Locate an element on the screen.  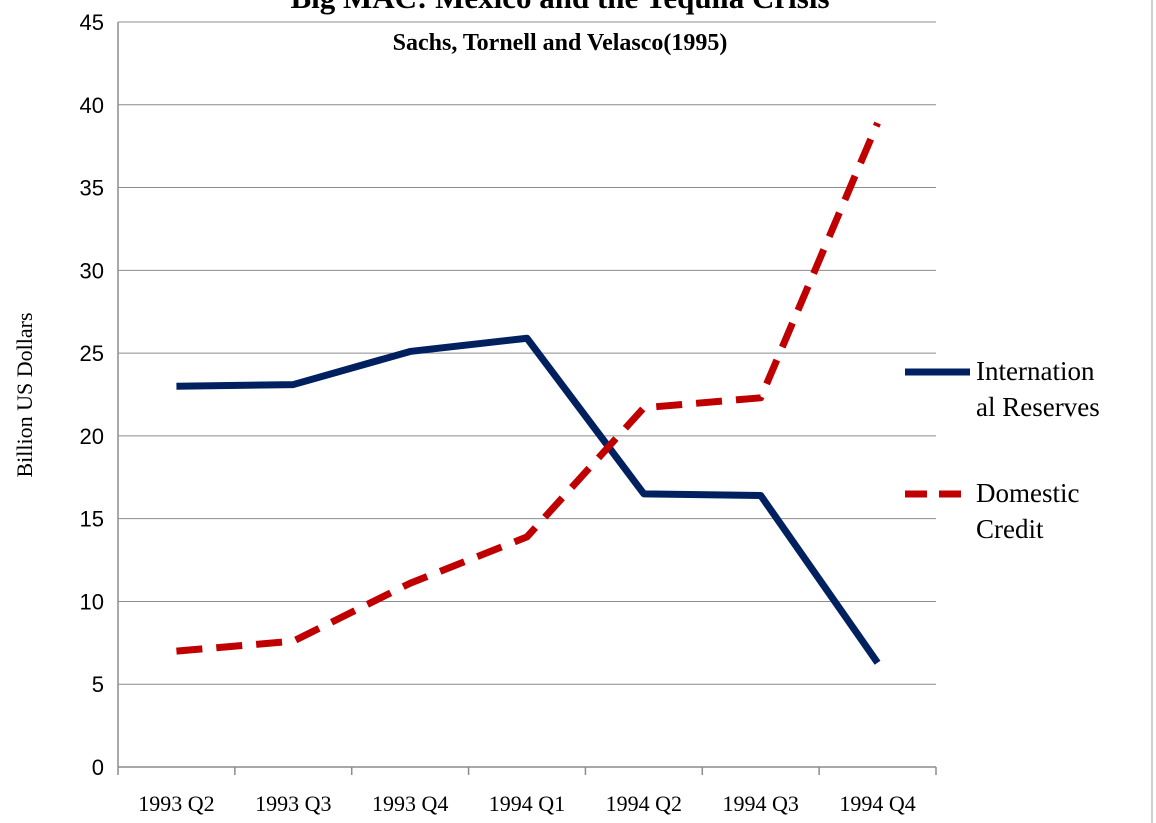
y-tick-label: 20 is located at coordinates (92, 436).